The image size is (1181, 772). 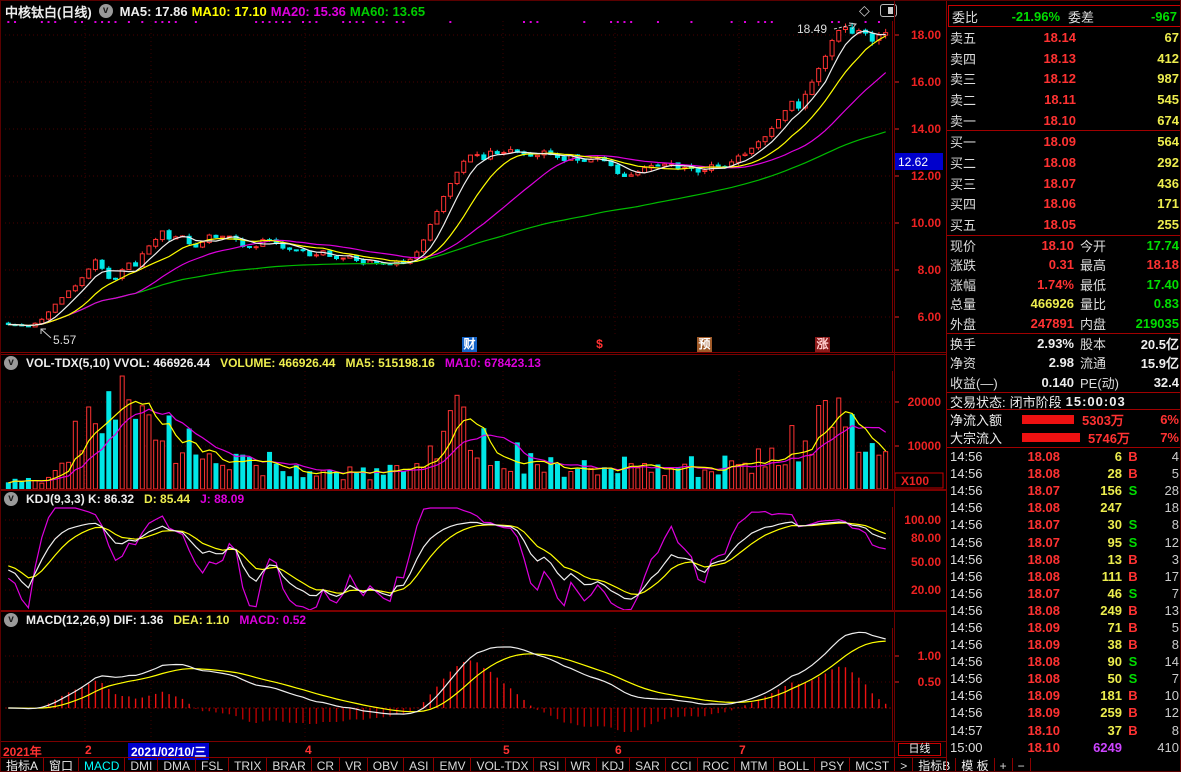 I want to click on quote-info-row: 涨跌 0.31 最高 18.18, so click(x=1063, y=264).